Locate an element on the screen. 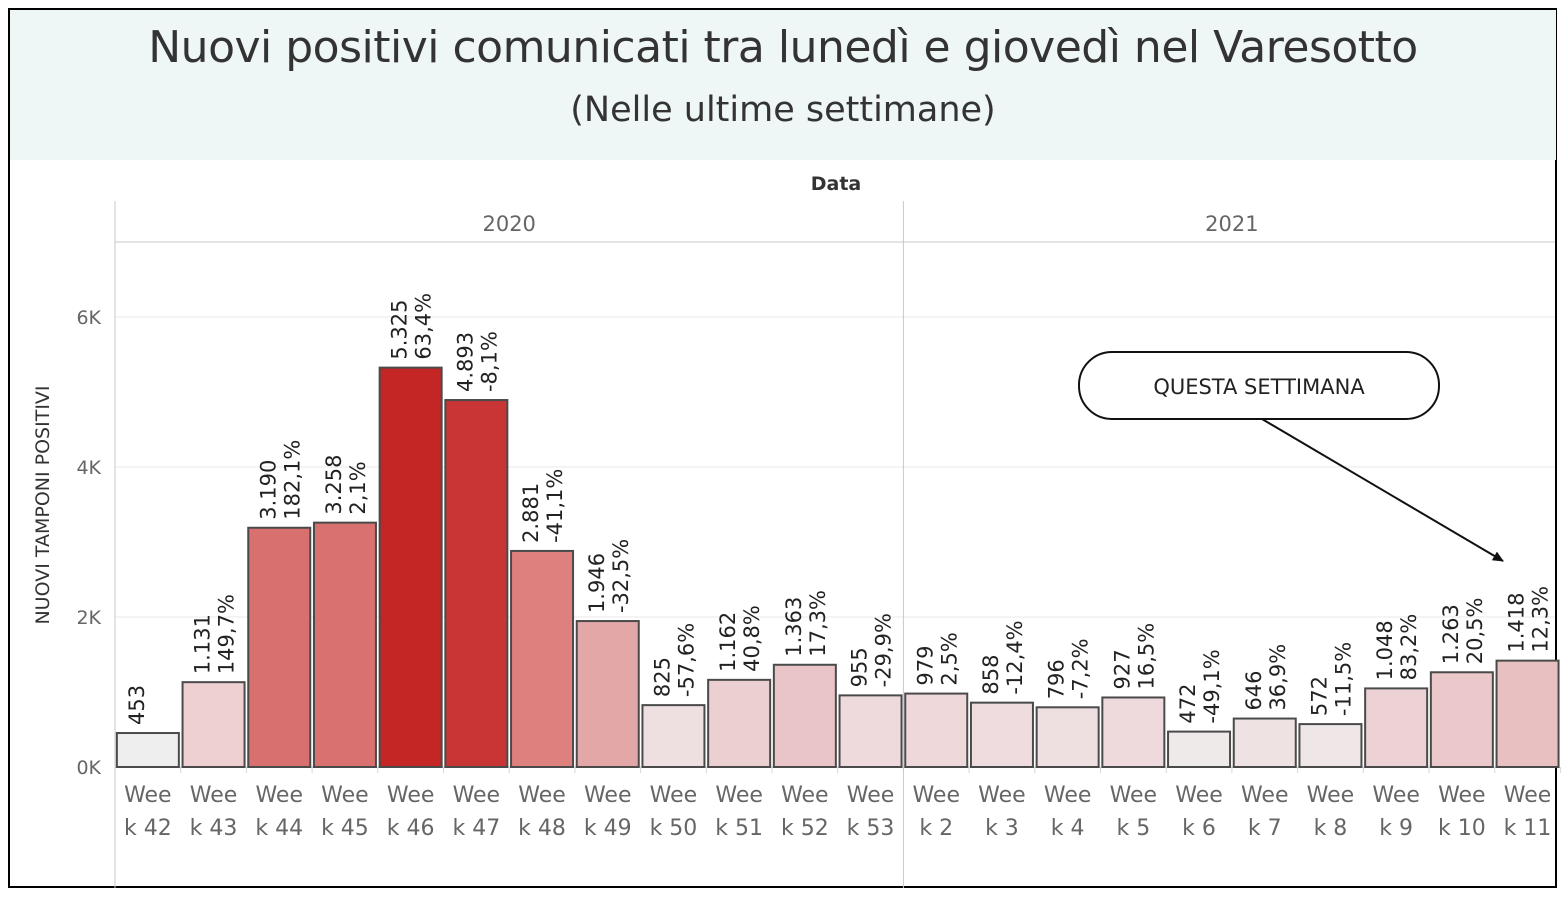 This screenshot has width=1568, height=900. bar-percent-label: 2,1% is located at coordinates (358, 487).